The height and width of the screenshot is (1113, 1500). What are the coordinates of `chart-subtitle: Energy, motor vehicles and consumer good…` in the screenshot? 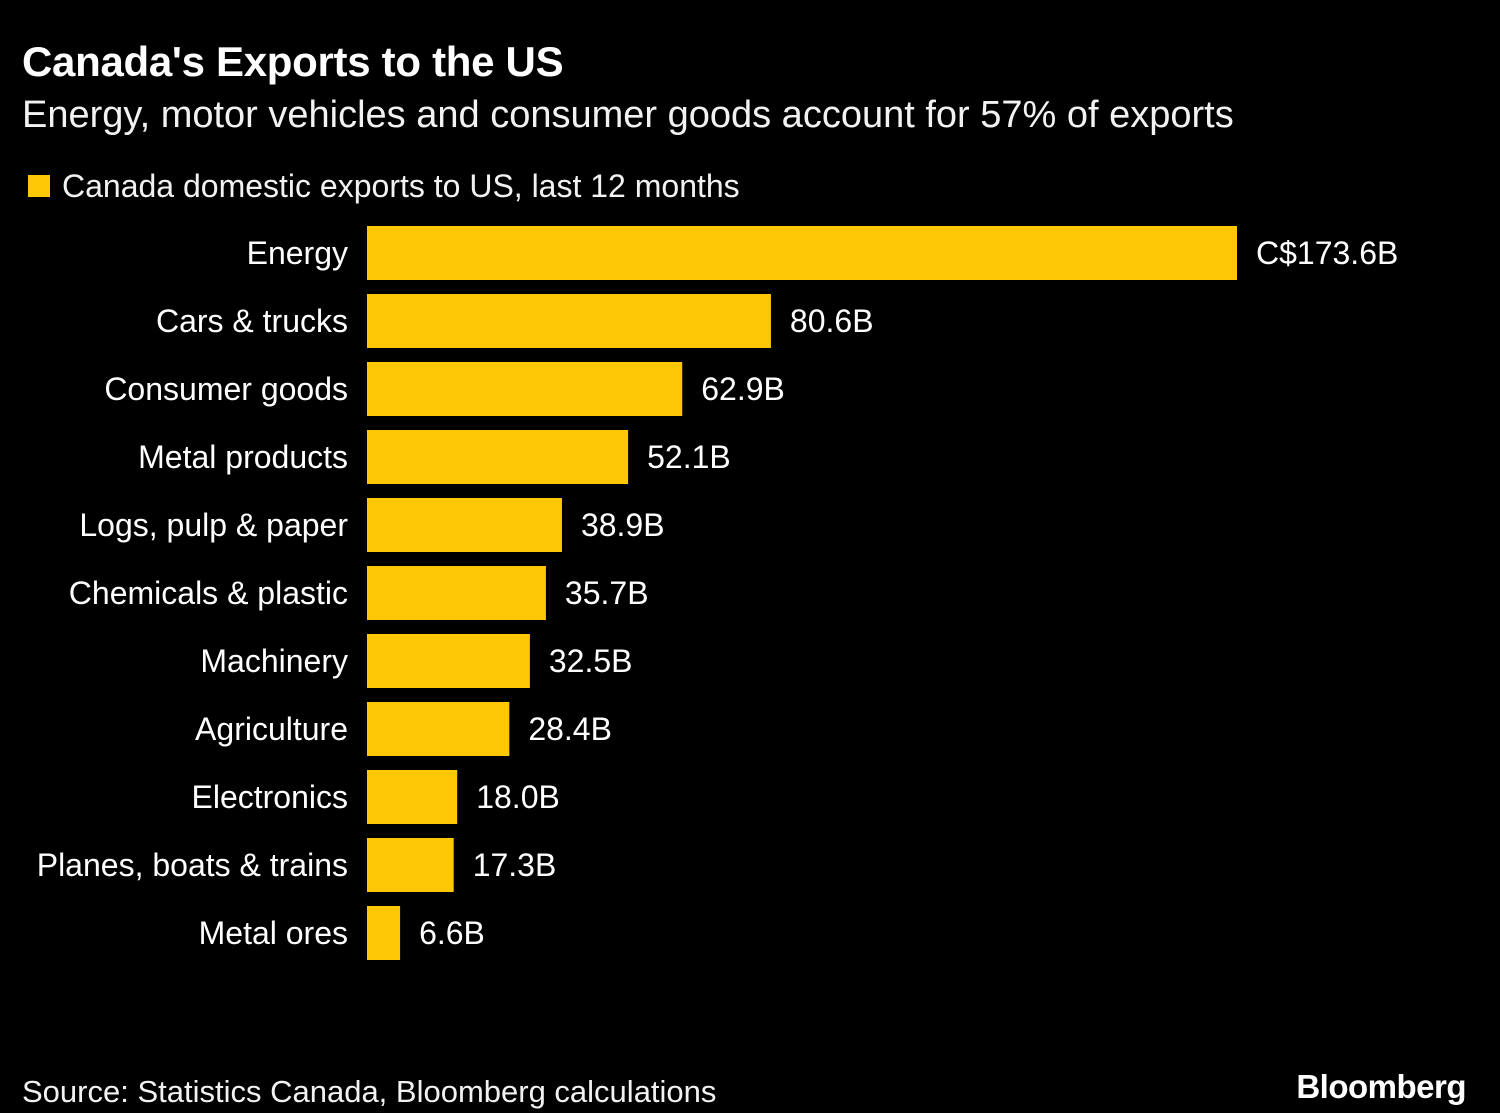 It's located at (628, 115).